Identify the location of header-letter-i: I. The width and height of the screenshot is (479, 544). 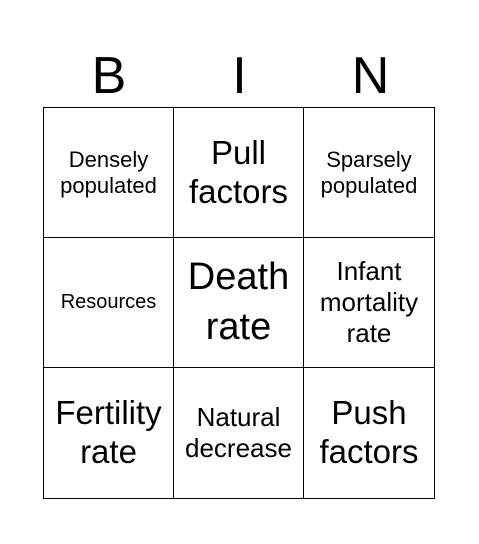
(239, 76).